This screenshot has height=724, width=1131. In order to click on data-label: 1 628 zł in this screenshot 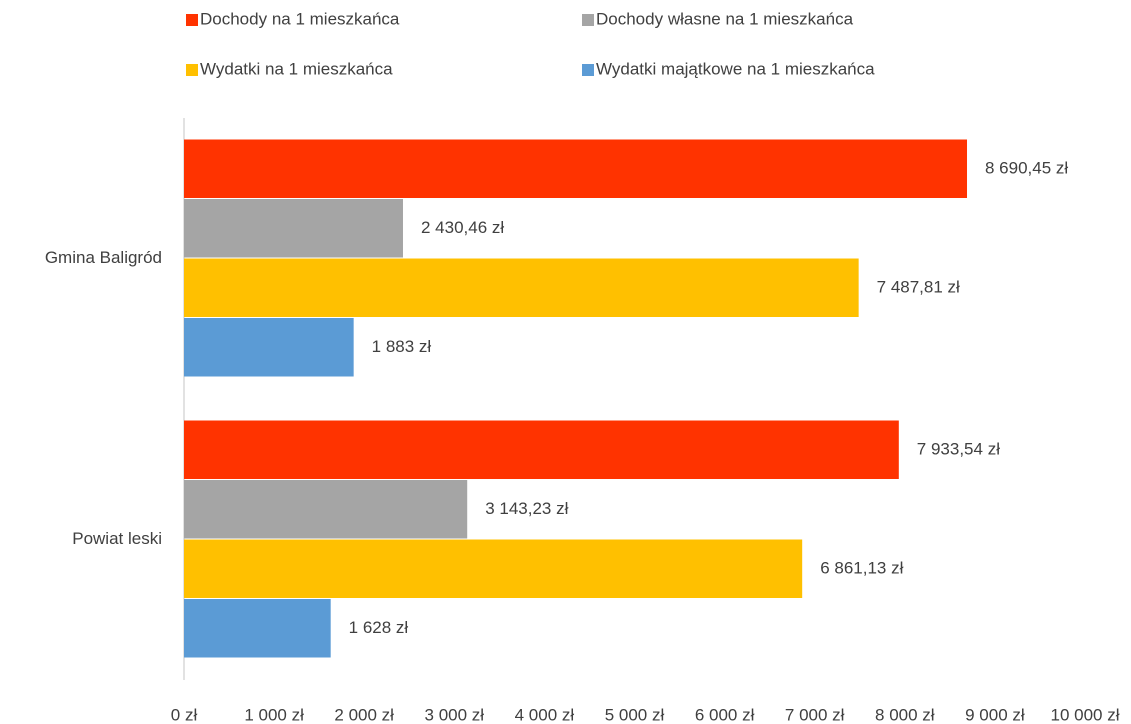, I will do `click(379, 627)`.